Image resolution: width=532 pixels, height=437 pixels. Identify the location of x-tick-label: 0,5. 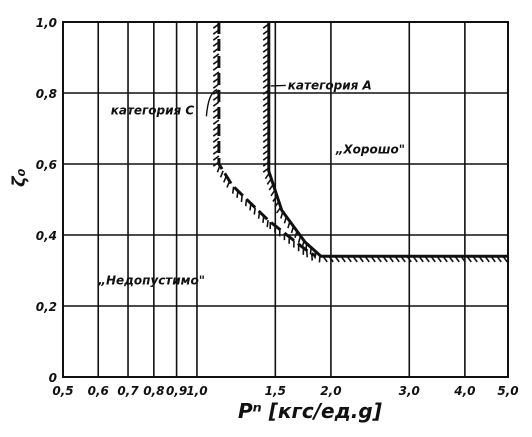
(62, 391).